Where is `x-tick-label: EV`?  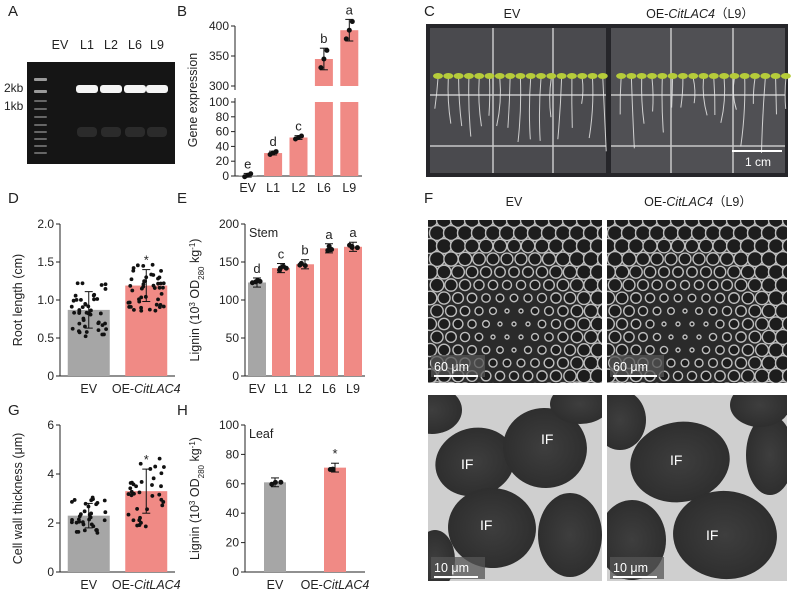 x-tick-label: EV is located at coordinates (88, 585).